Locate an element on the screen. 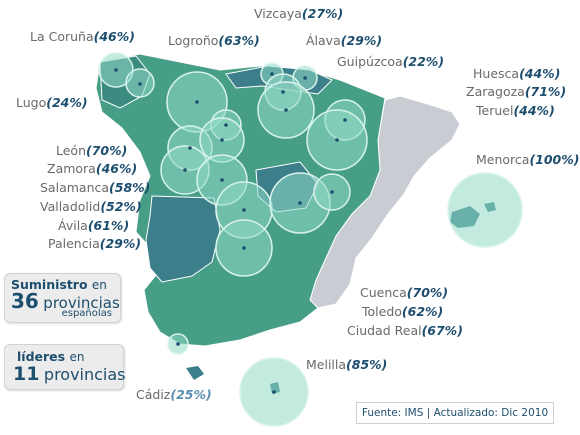 This screenshot has height=435, width=580. label-toledo: Toledo(62%) is located at coordinates (403, 311).